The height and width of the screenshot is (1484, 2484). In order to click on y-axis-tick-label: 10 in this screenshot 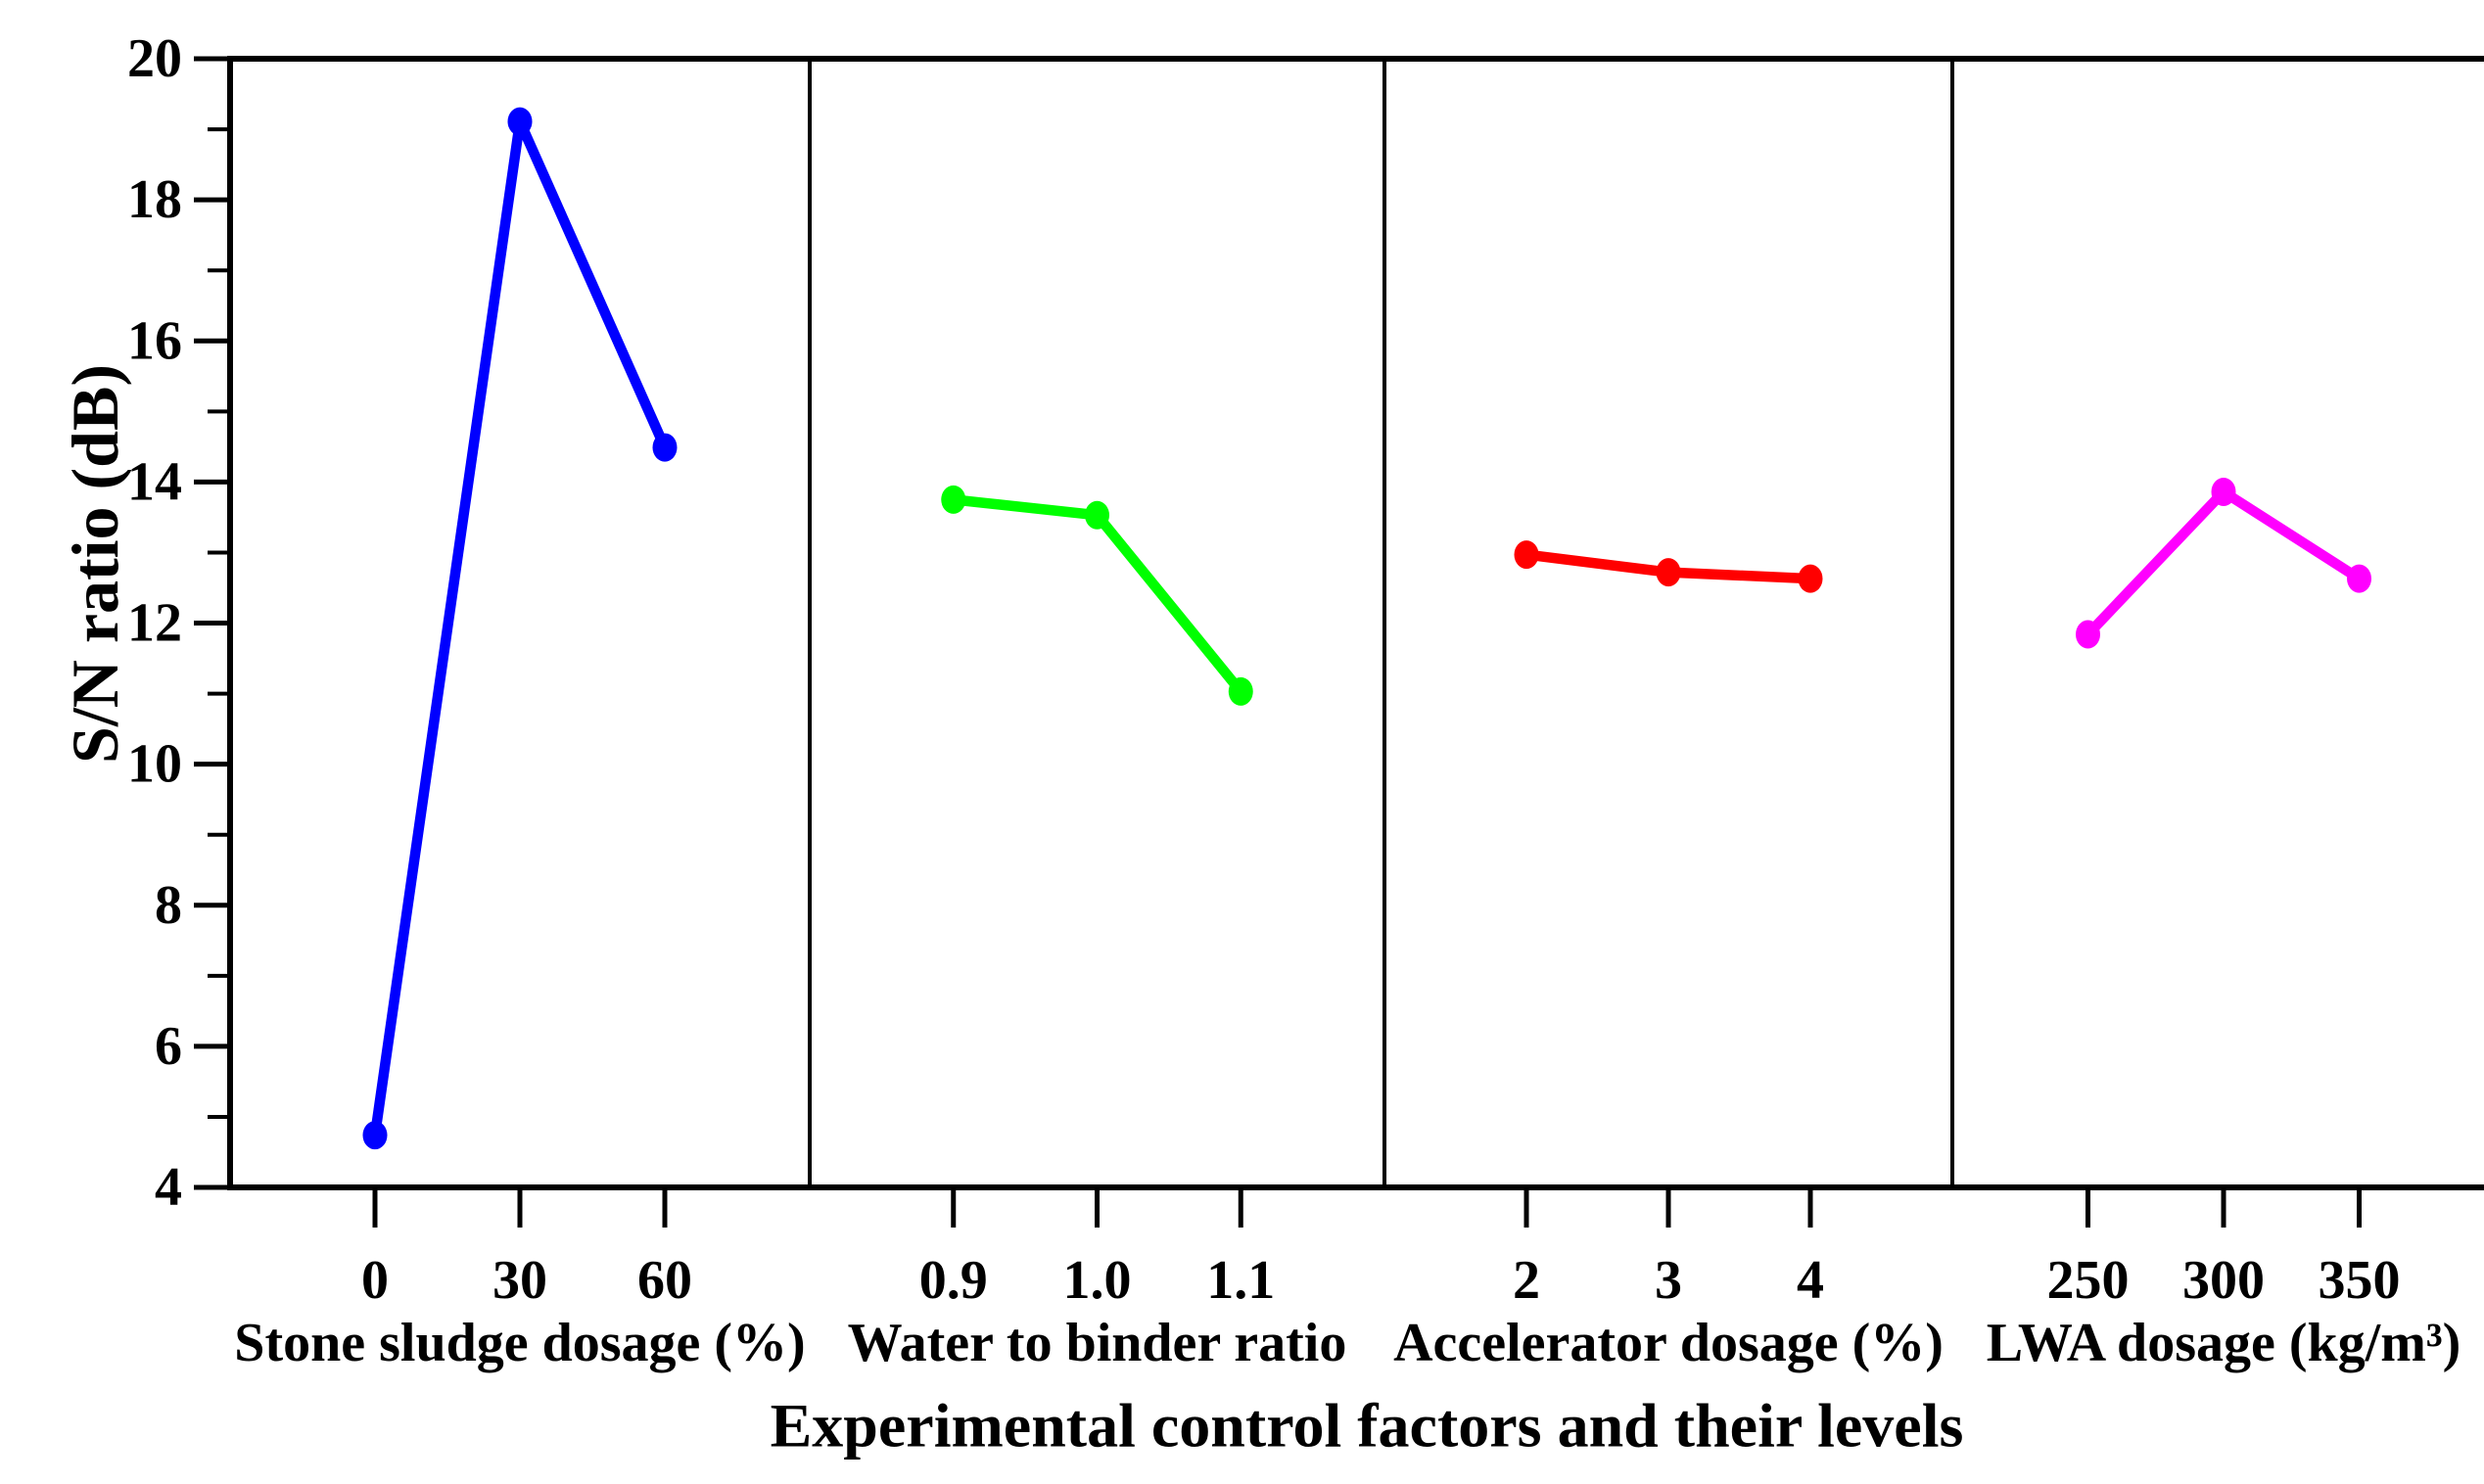, I will do `click(154, 764)`.